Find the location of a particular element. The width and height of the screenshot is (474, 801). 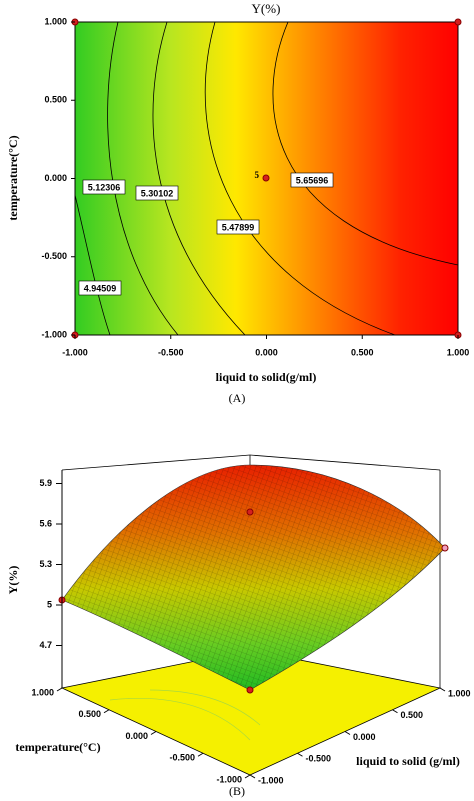

z-tick-label: 5 is located at coordinates (49, 604).